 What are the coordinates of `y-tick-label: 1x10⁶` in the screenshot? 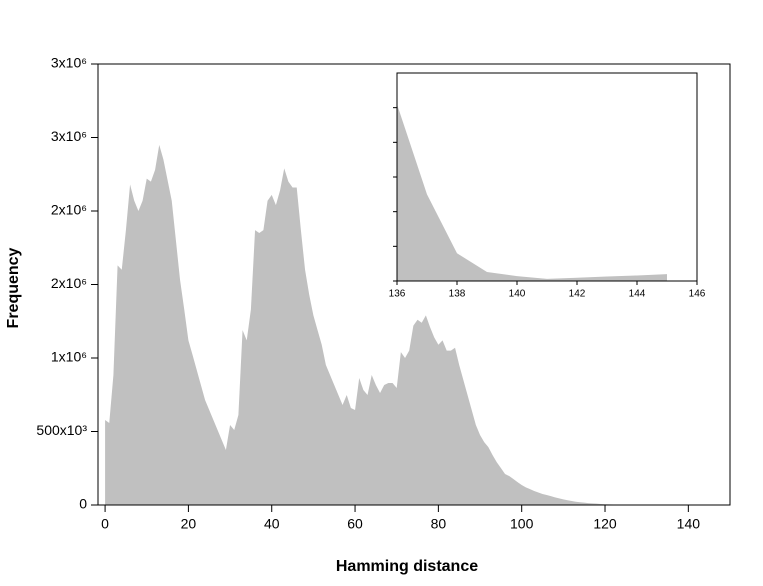 It's located at (69, 357).